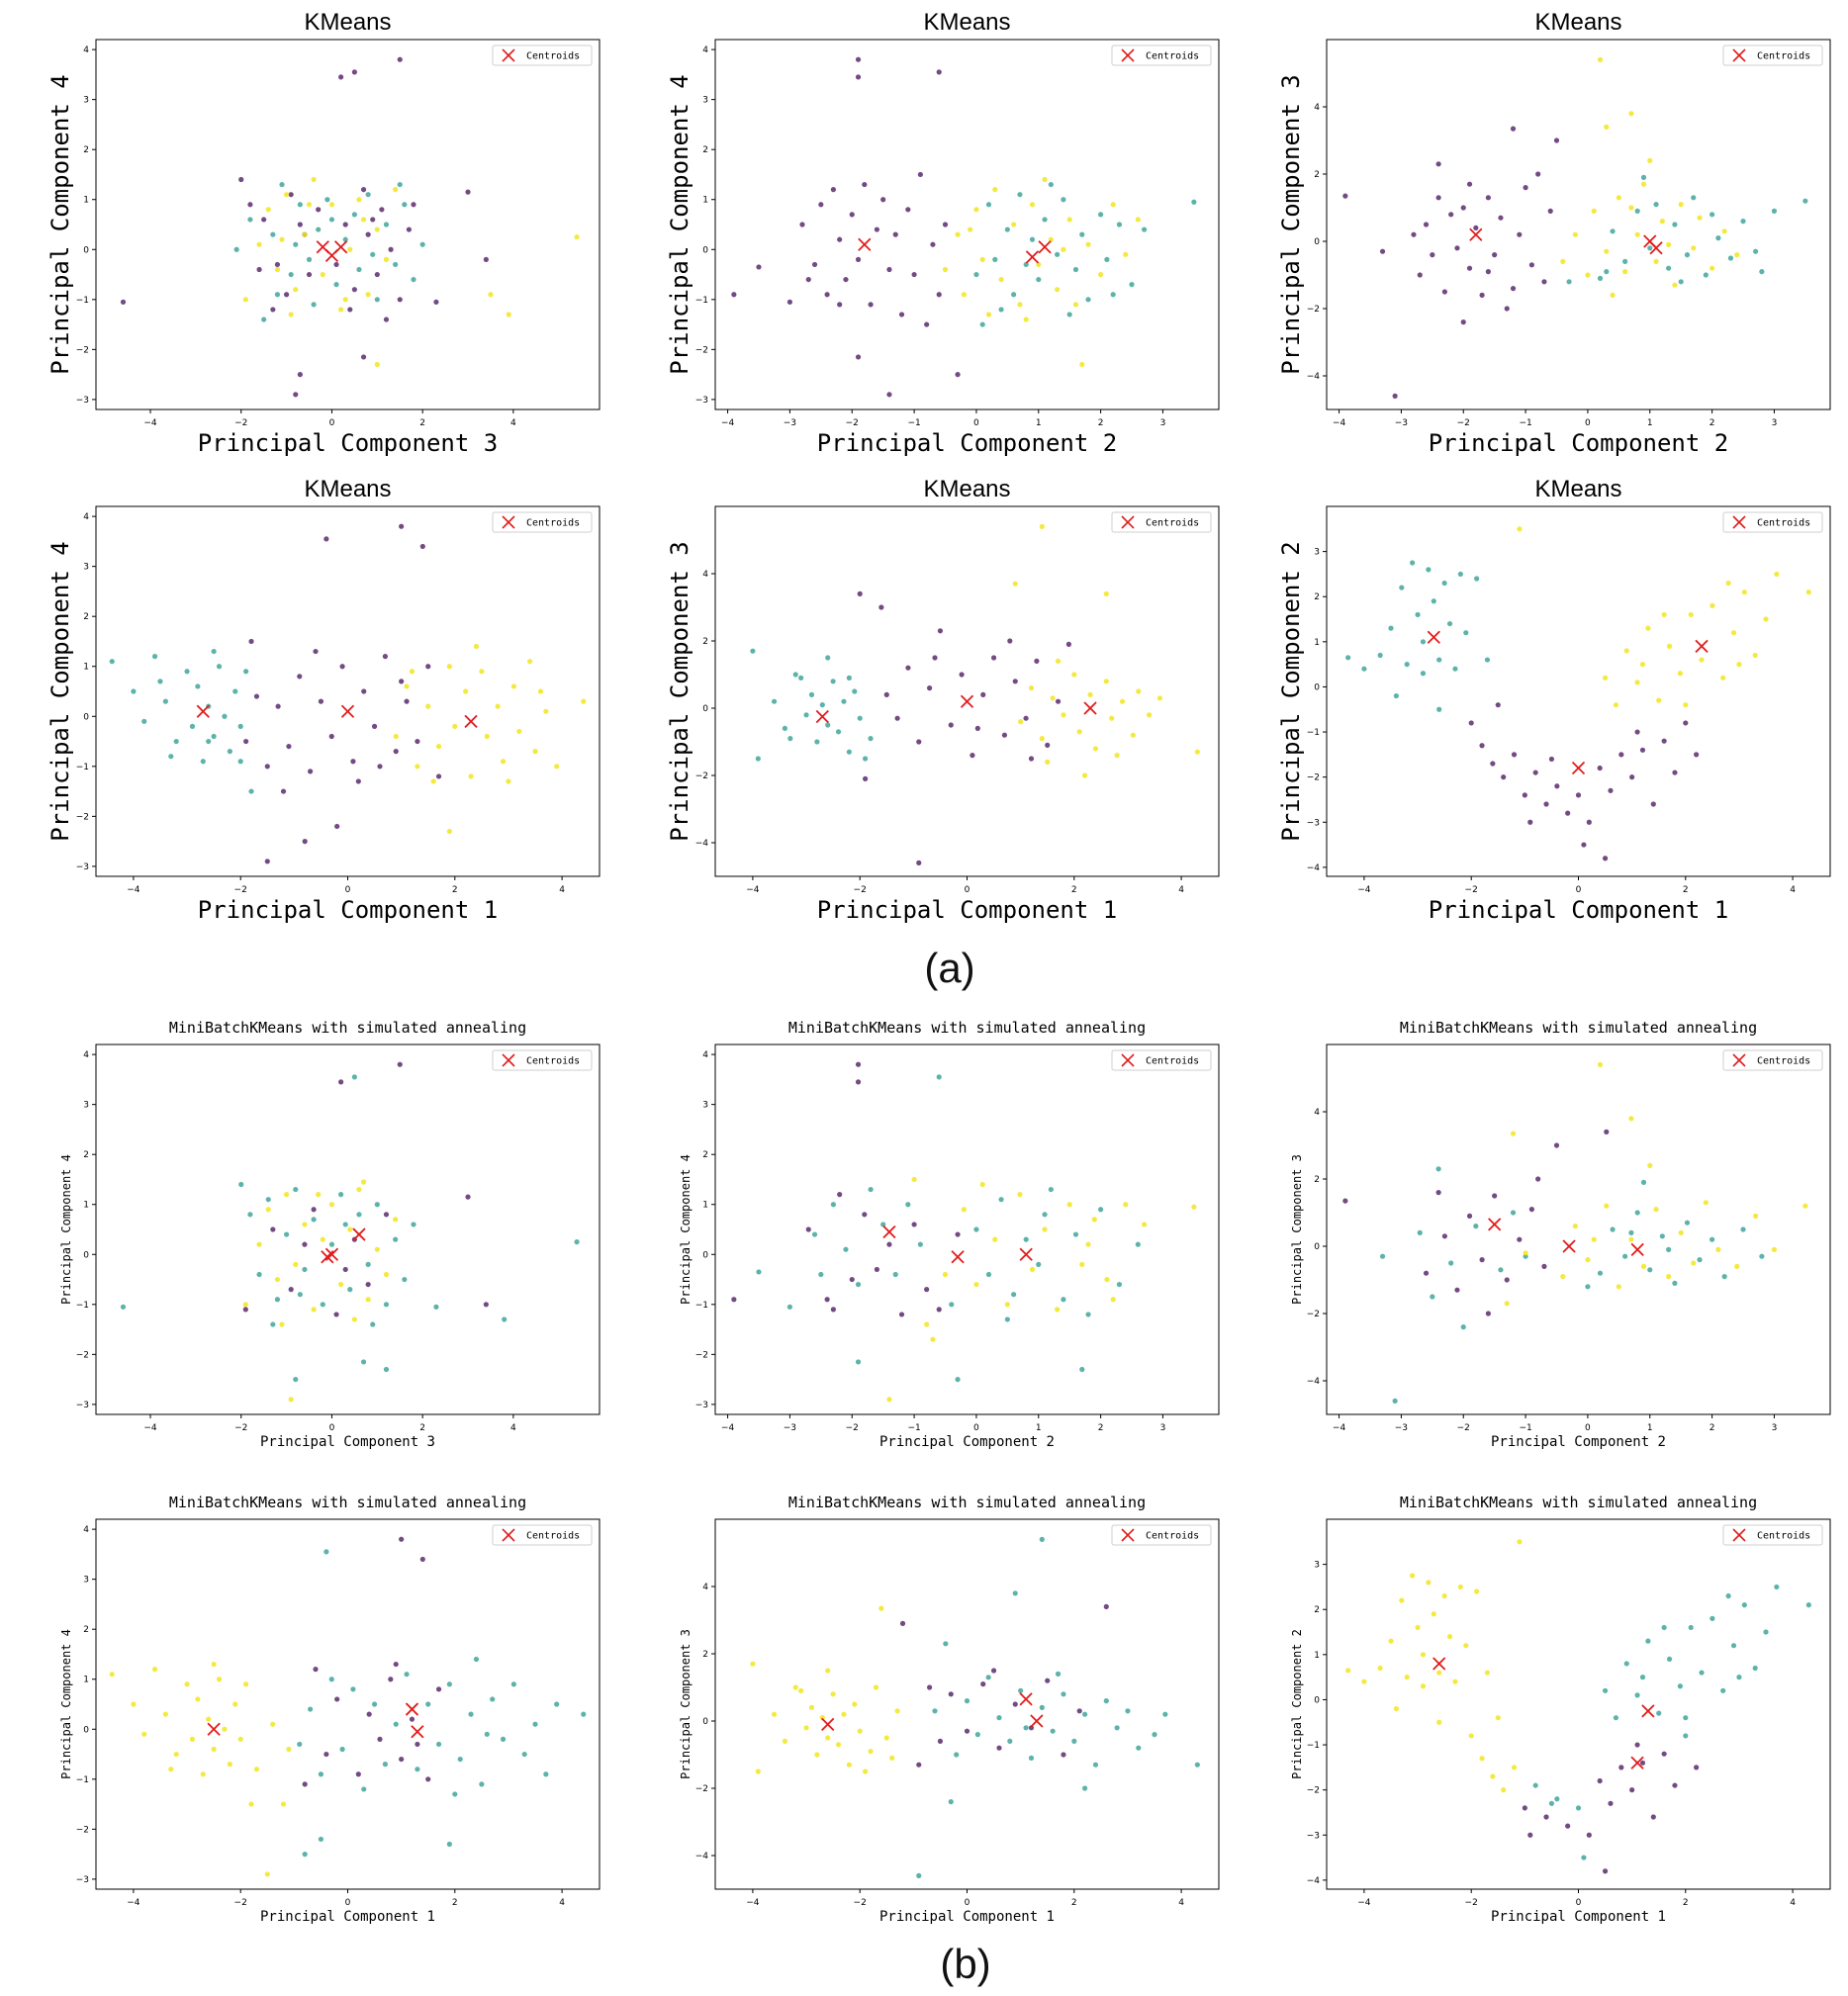 The image size is (1848, 1996). Describe the element at coordinates (1578, 224) in the screenshot. I see `axes-frame` at that location.